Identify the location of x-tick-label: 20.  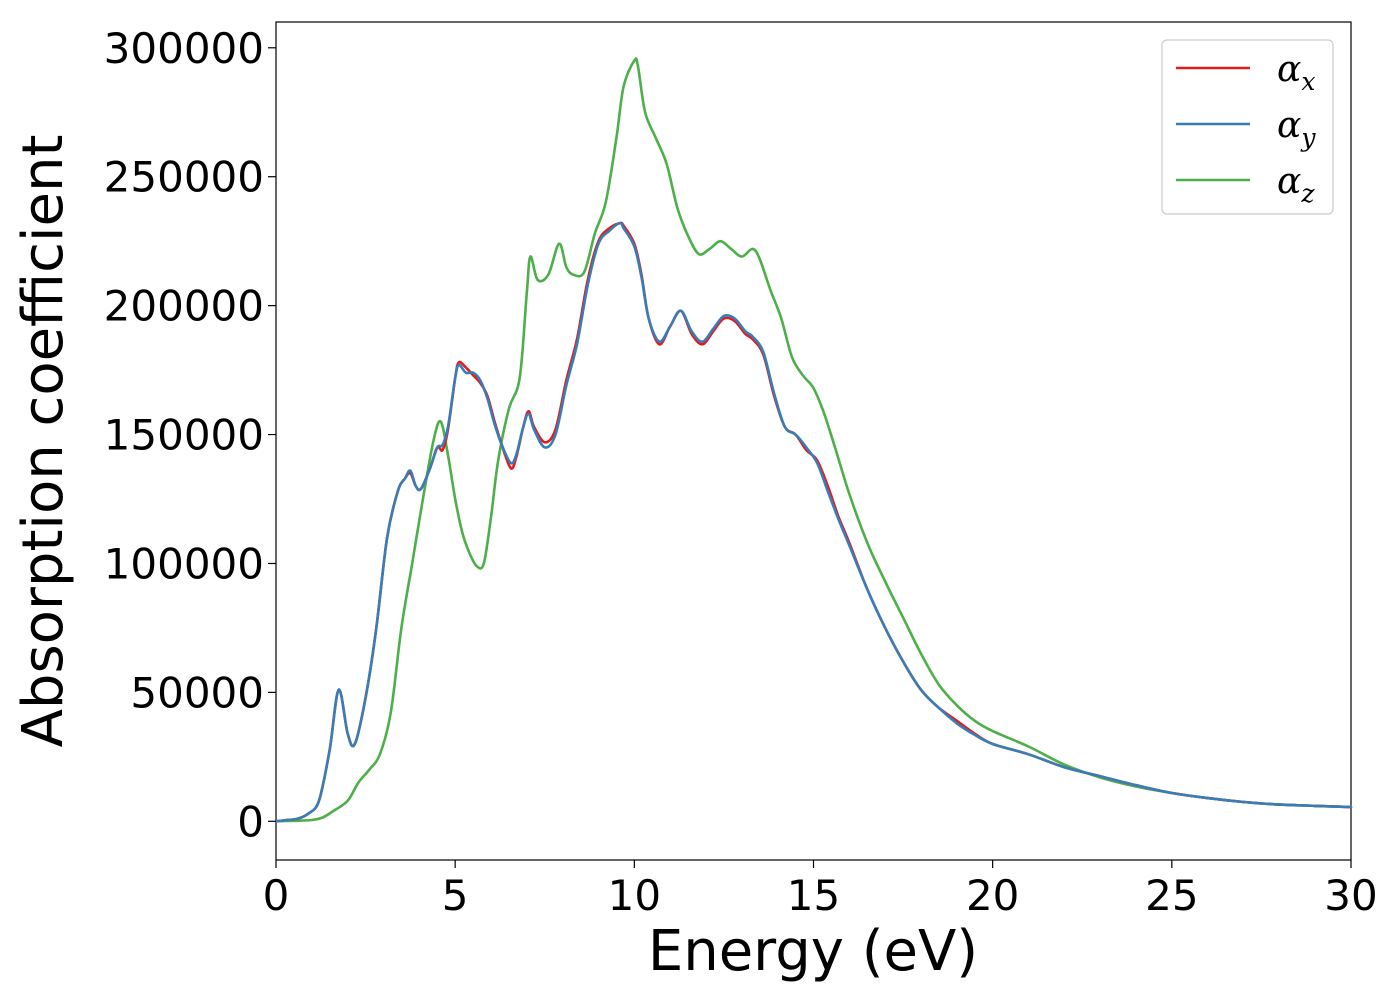
(992, 895).